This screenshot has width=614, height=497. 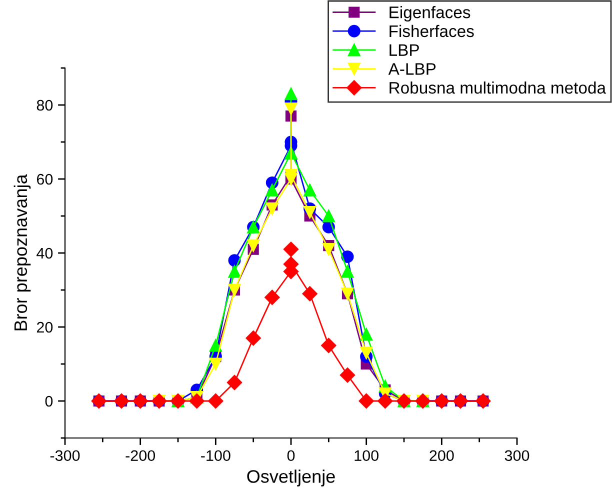 I want to click on x-tick-label: 300, so click(x=517, y=456).